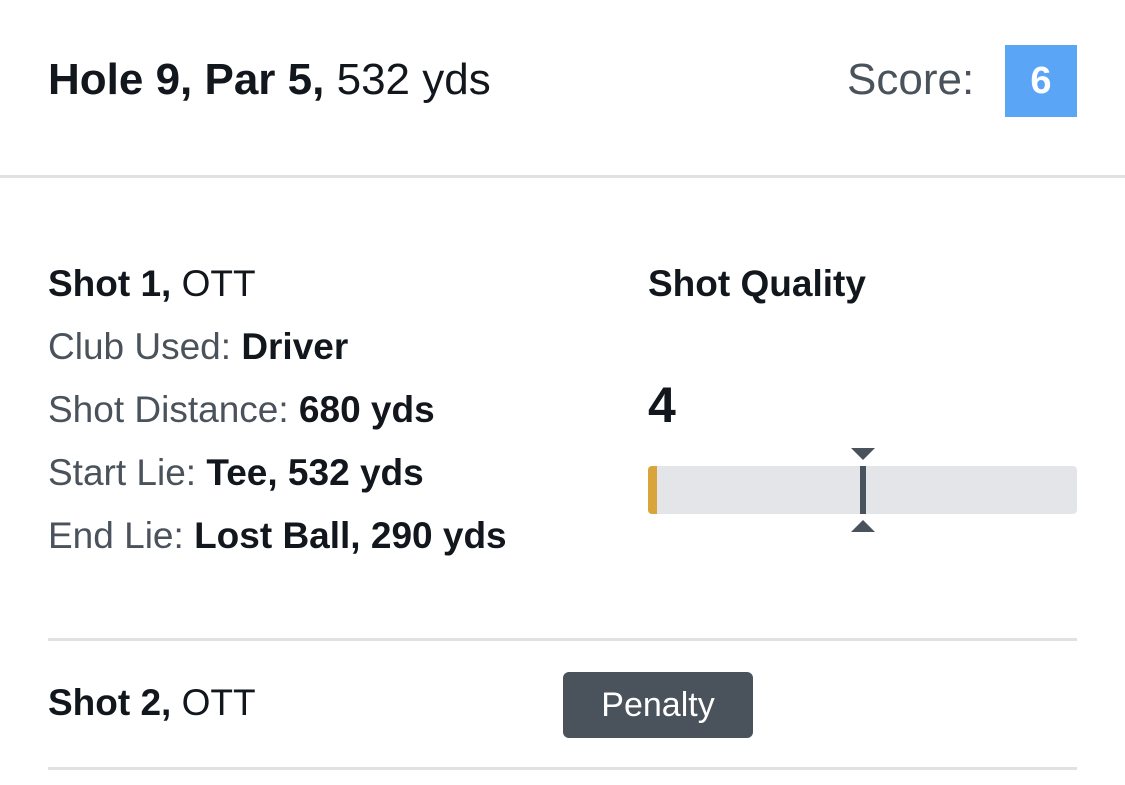 The height and width of the screenshot is (785, 1125). Describe the element at coordinates (863, 526) in the screenshot. I see `marker-bottom-triangle-icon` at that location.